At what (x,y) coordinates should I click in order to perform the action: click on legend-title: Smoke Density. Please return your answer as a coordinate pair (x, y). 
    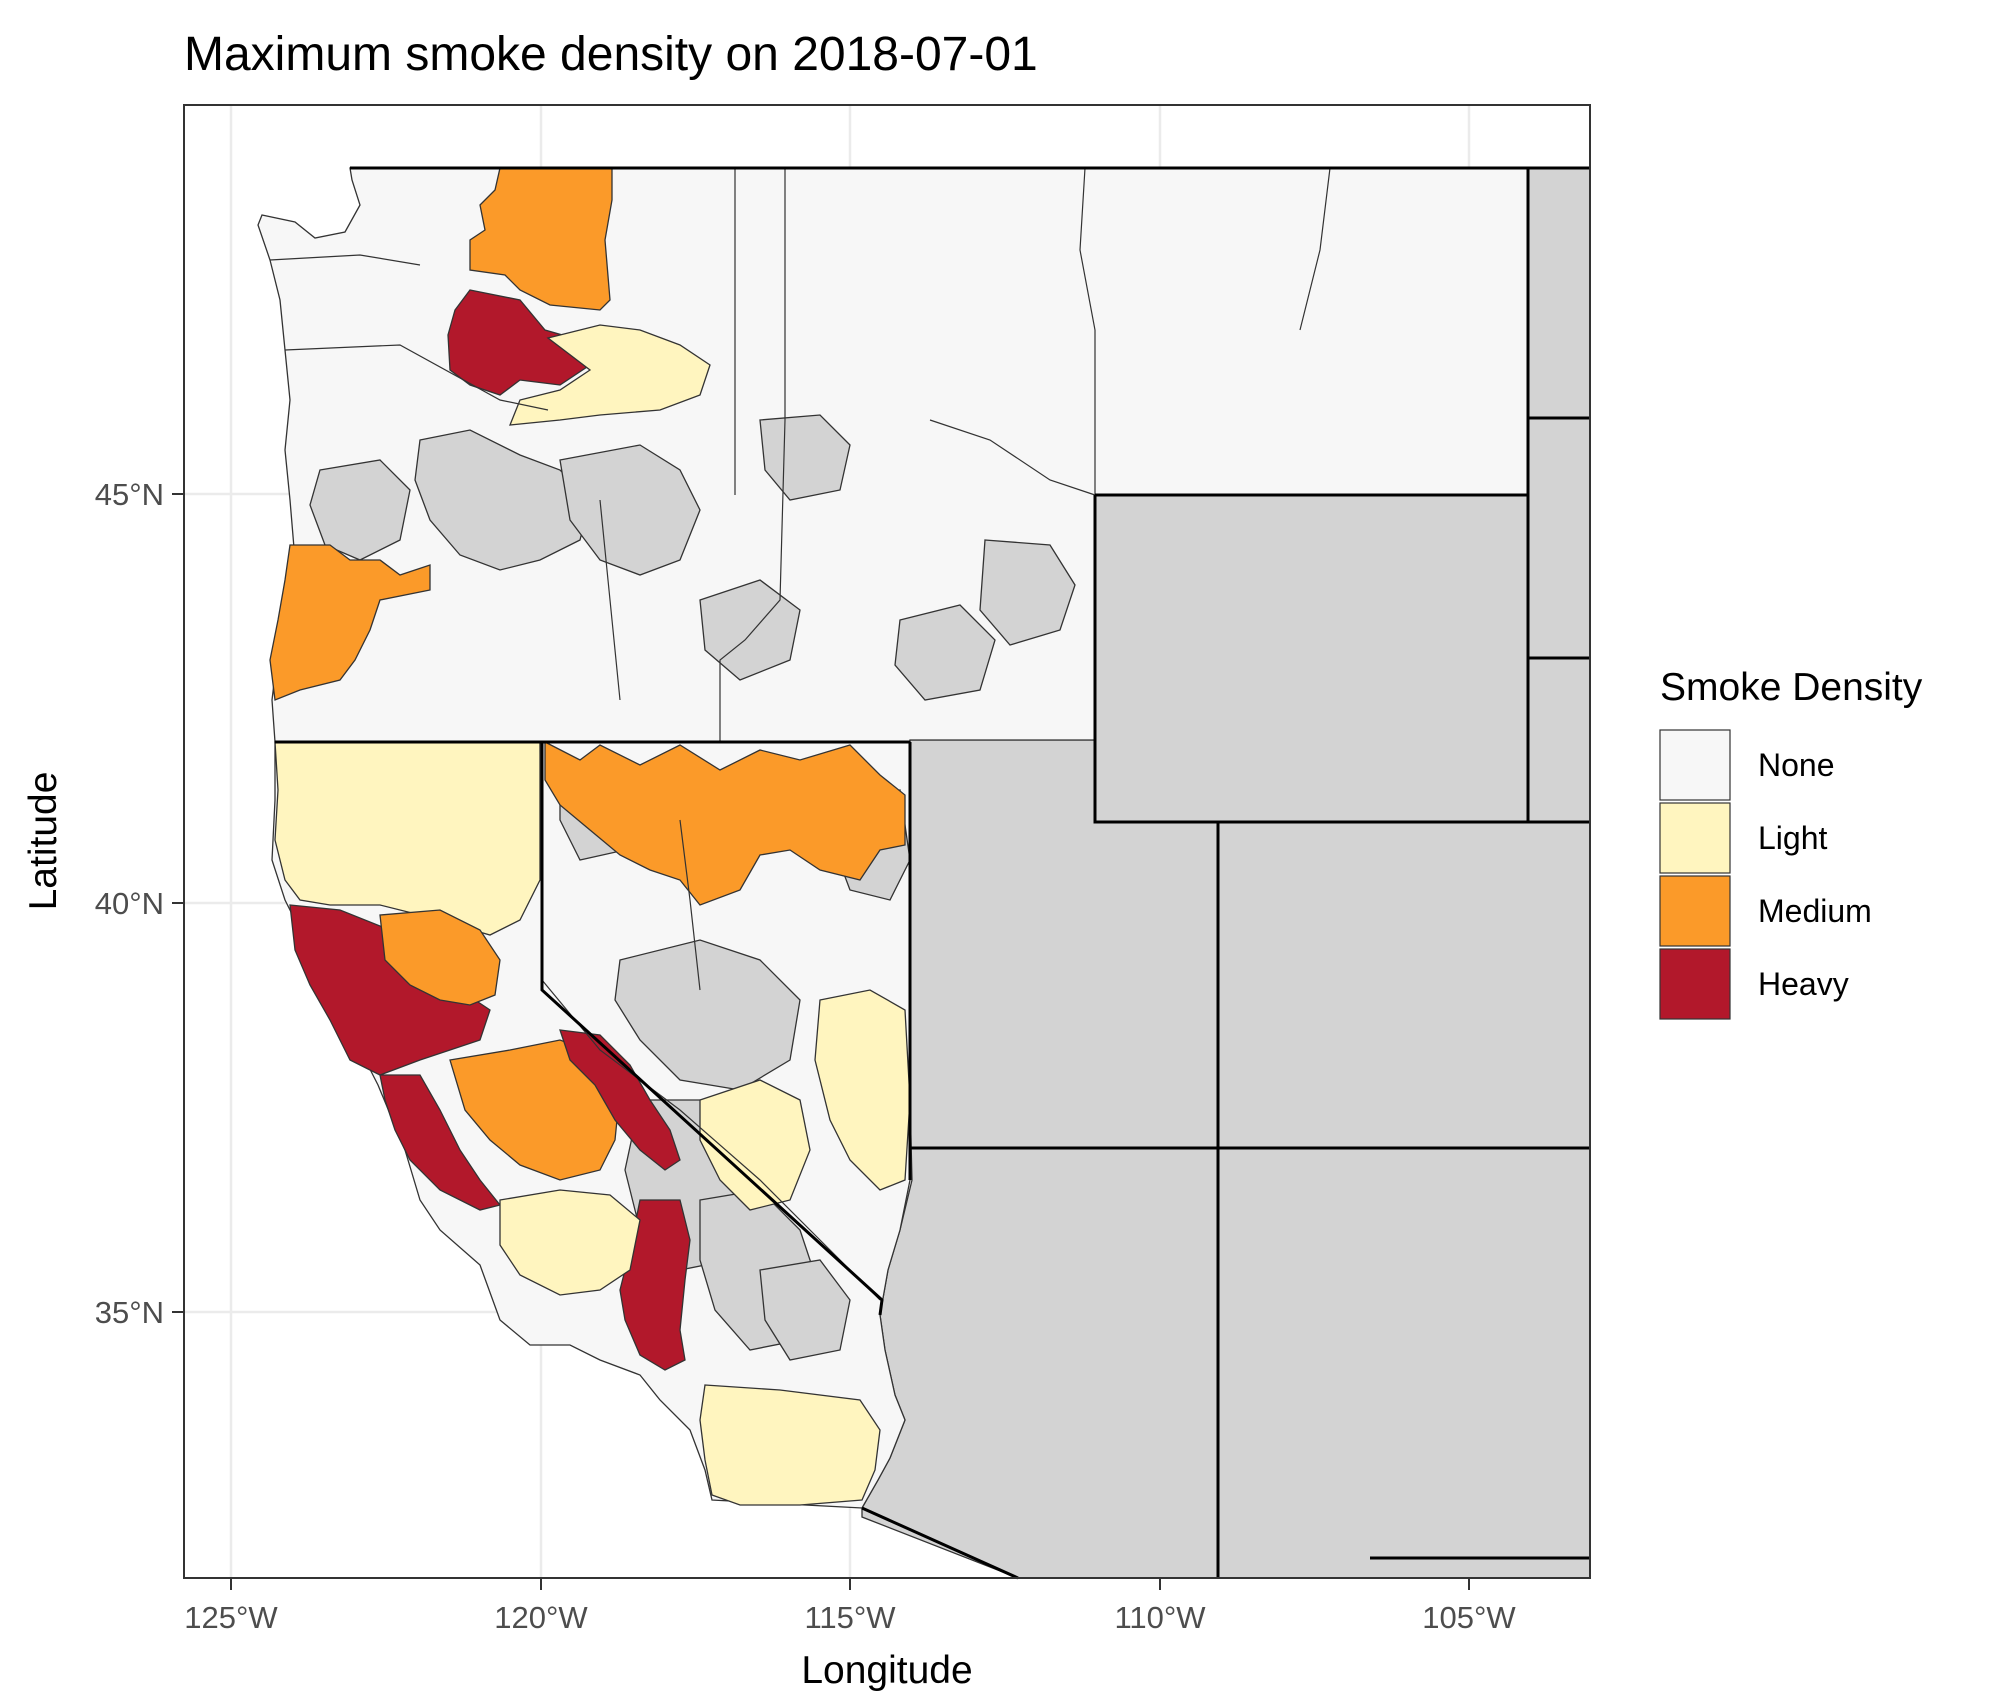
    Looking at the image, I should click on (1791, 687).